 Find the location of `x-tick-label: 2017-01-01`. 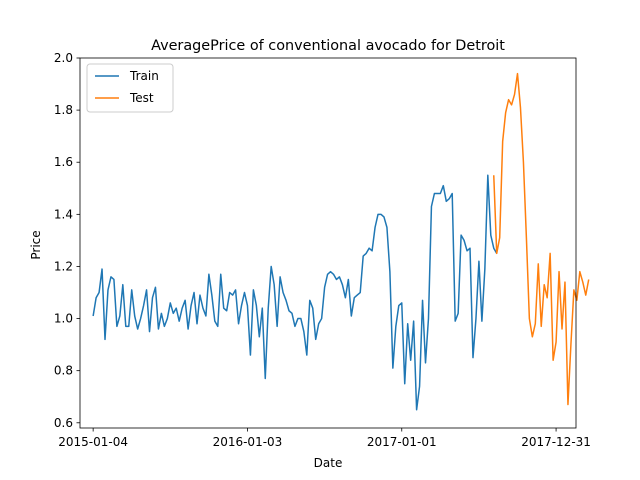

x-tick-label: 2017-01-01 is located at coordinates (402, 442).